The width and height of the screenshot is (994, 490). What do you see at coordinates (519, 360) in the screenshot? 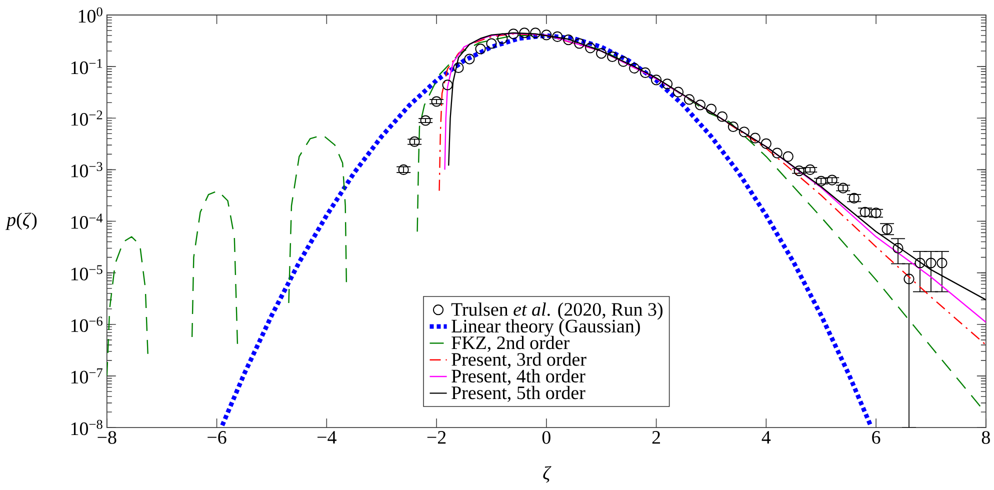
I see `legend-label: Present, 3rd order` at bounding box center [519, 360].